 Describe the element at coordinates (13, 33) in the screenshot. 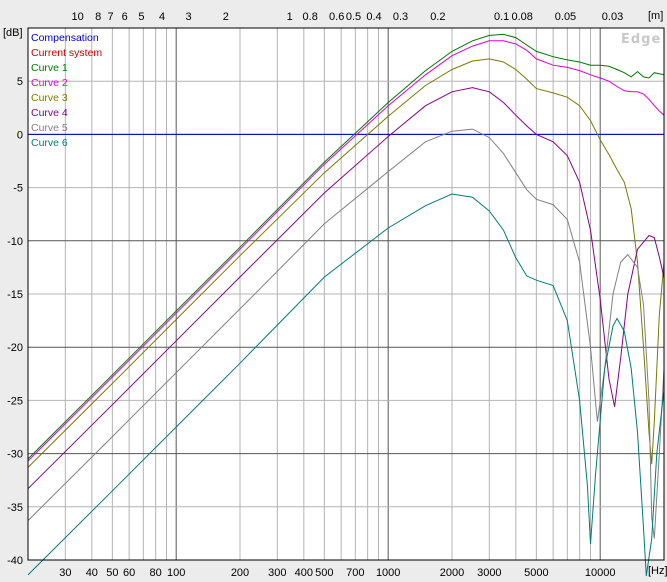

I see `y-axis-label: [dB]` at that location.